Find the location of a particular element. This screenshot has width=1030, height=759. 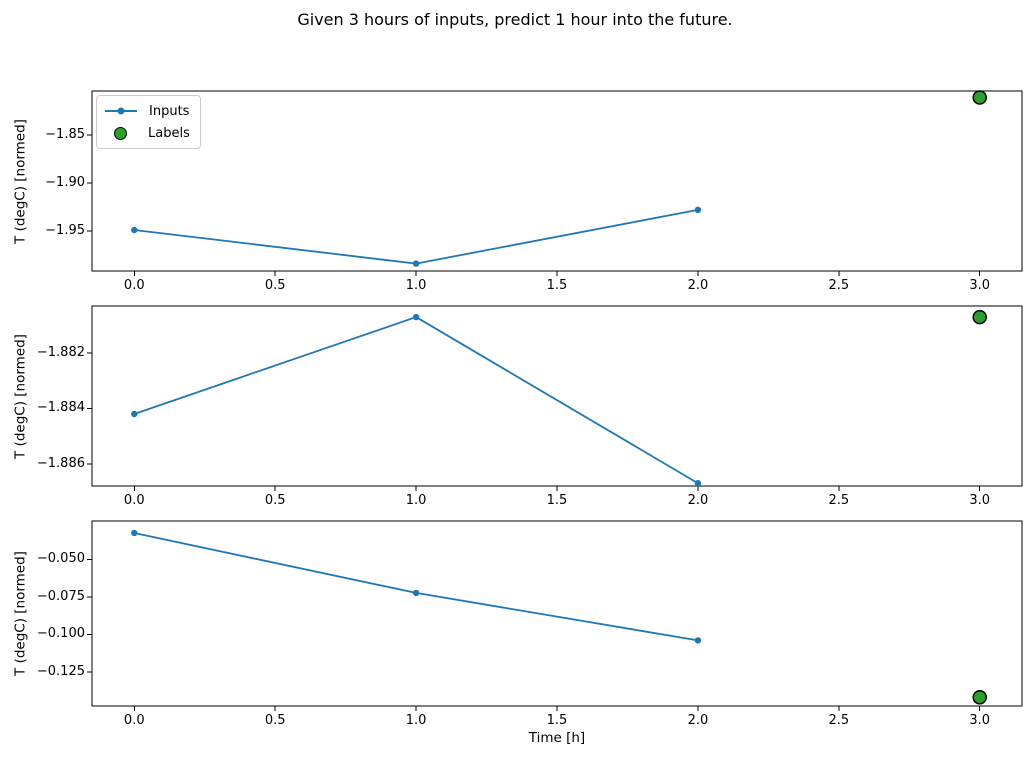

subplot-2-y-tick-label: −1.886 is located at coordinates (60, 463).